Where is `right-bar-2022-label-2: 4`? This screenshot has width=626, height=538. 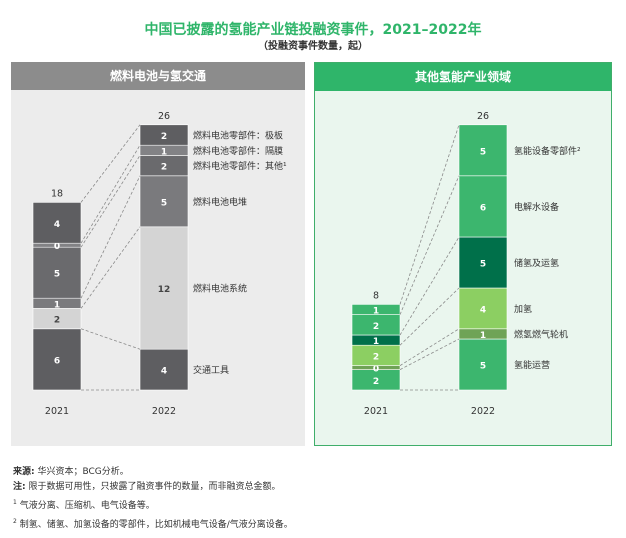
right-bar-2022-label-2: 4 is located at coordinates (483, 310).